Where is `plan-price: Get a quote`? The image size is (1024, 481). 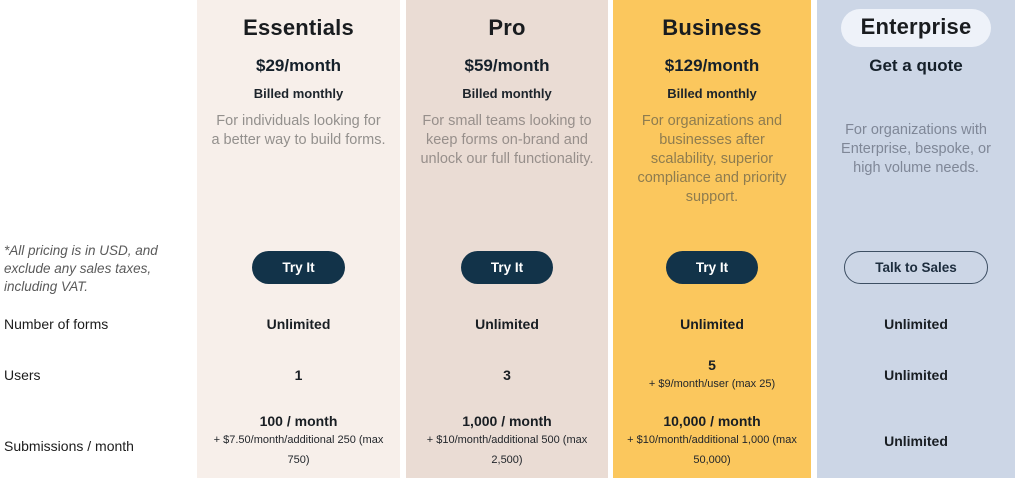
plan-price: Get a quote is located at coordinates (916, 65).